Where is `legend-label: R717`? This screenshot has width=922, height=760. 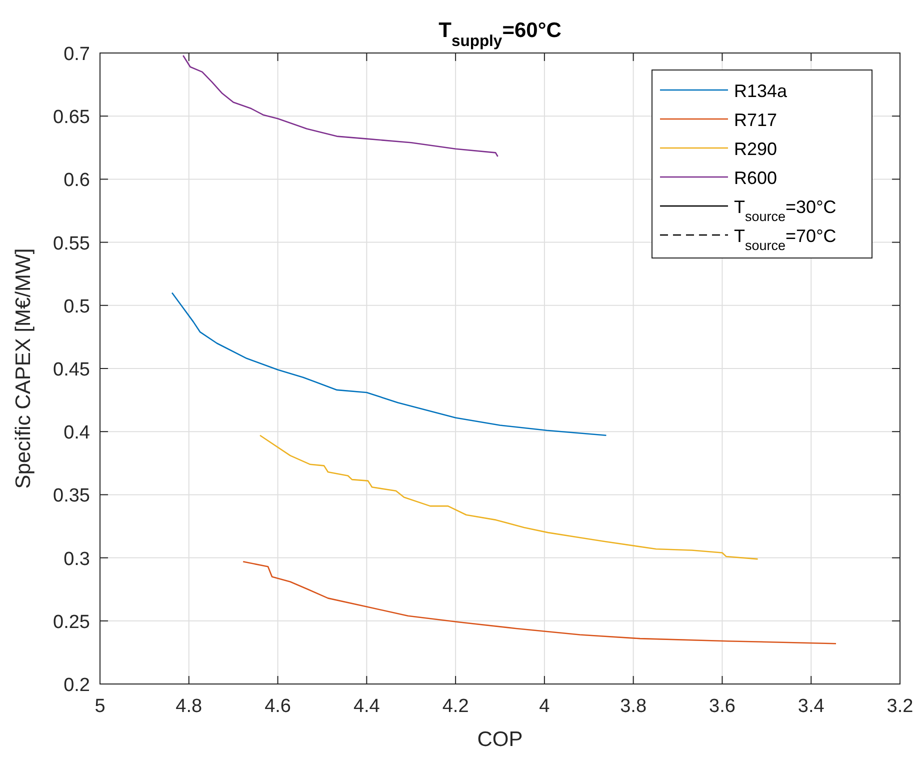 legend-label: R717 is located at coordinates (756, 120).